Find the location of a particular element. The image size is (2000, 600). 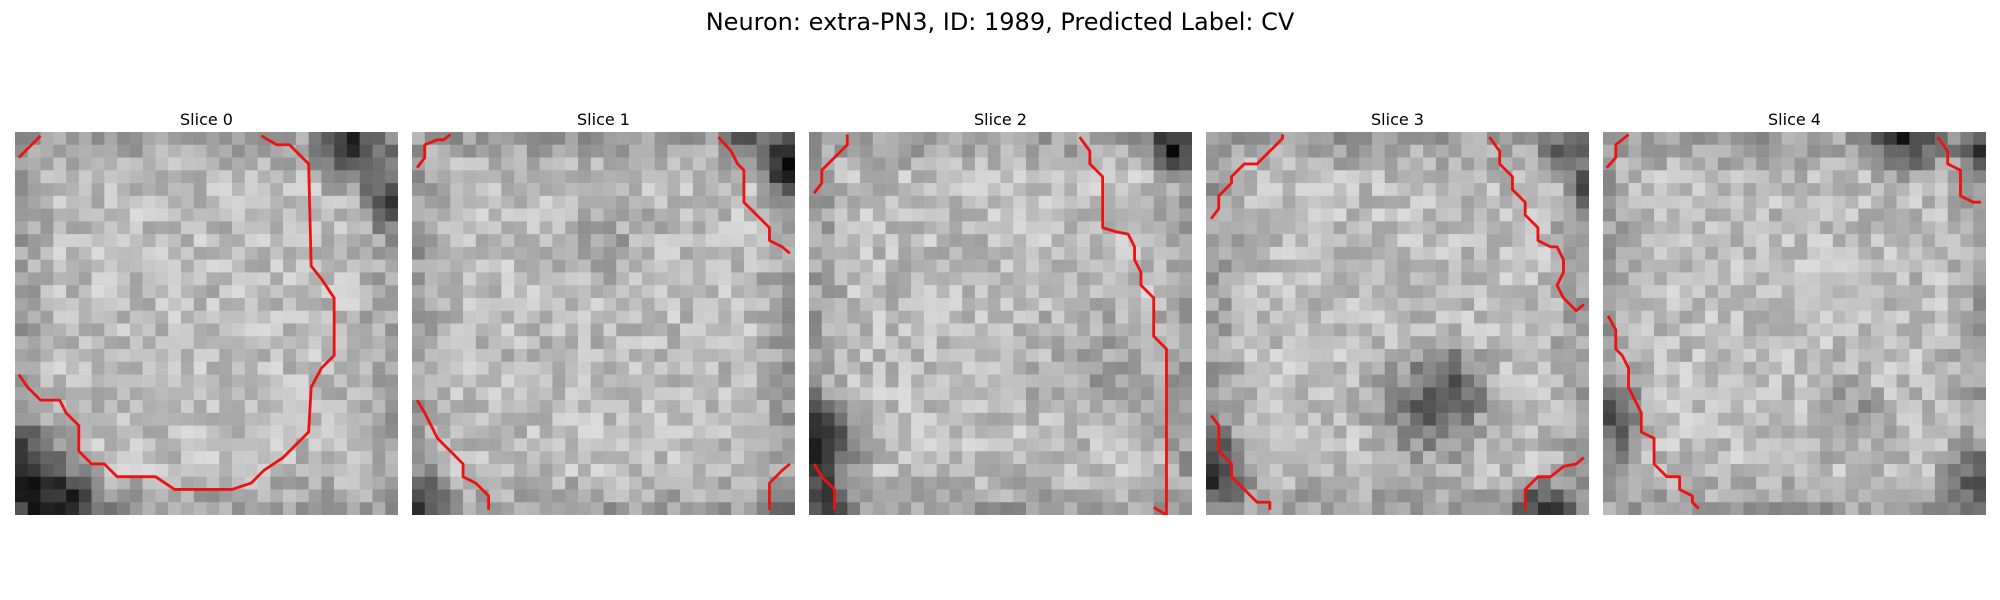

slice-panel-4: Slice 4 is located at coordinates (1794, 311).